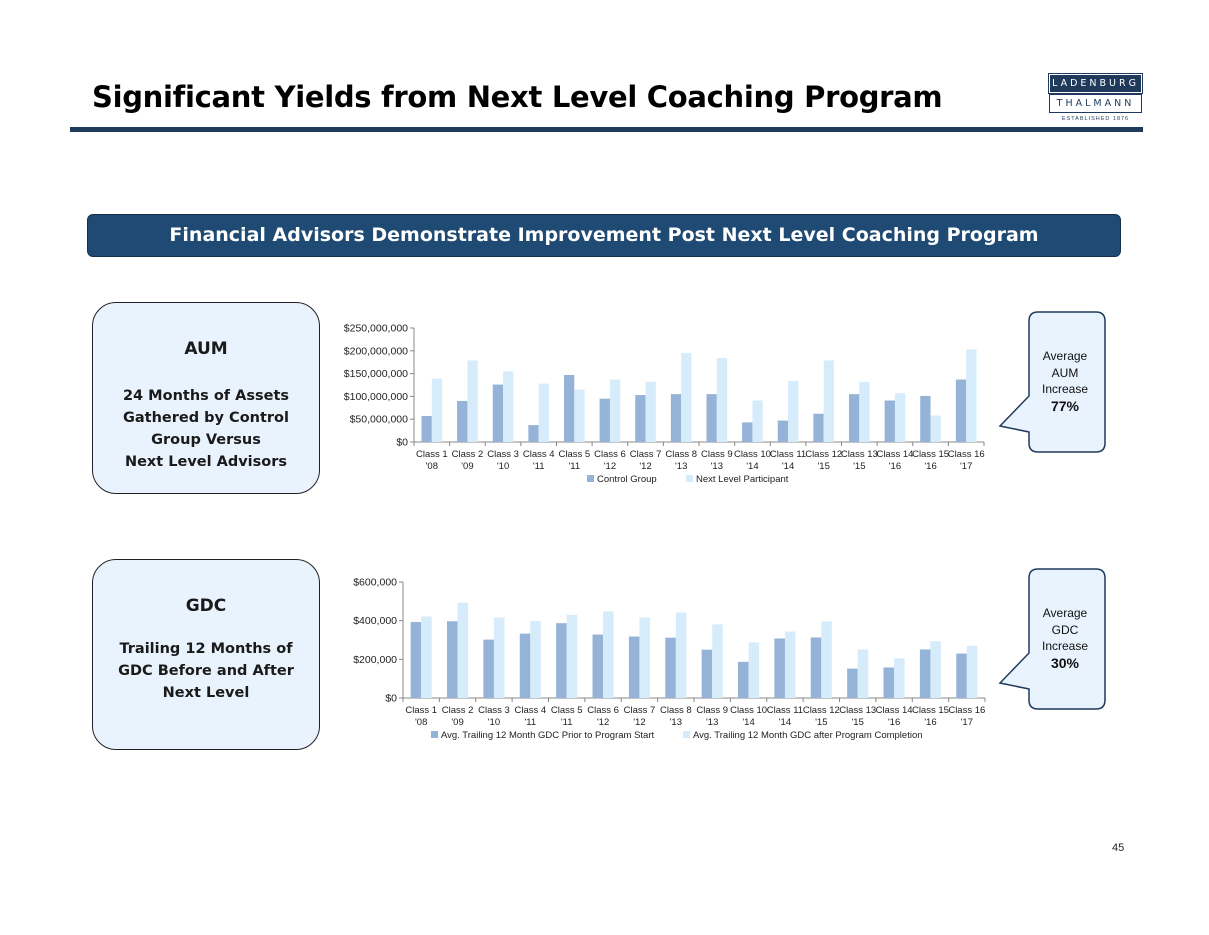 The height and width of the screenshot is (935, 1209). What do you see at coordinates (391, 699) in the screenshot?
I see `gdc-y-tick-label: $0` at bounding box center [391, 699].